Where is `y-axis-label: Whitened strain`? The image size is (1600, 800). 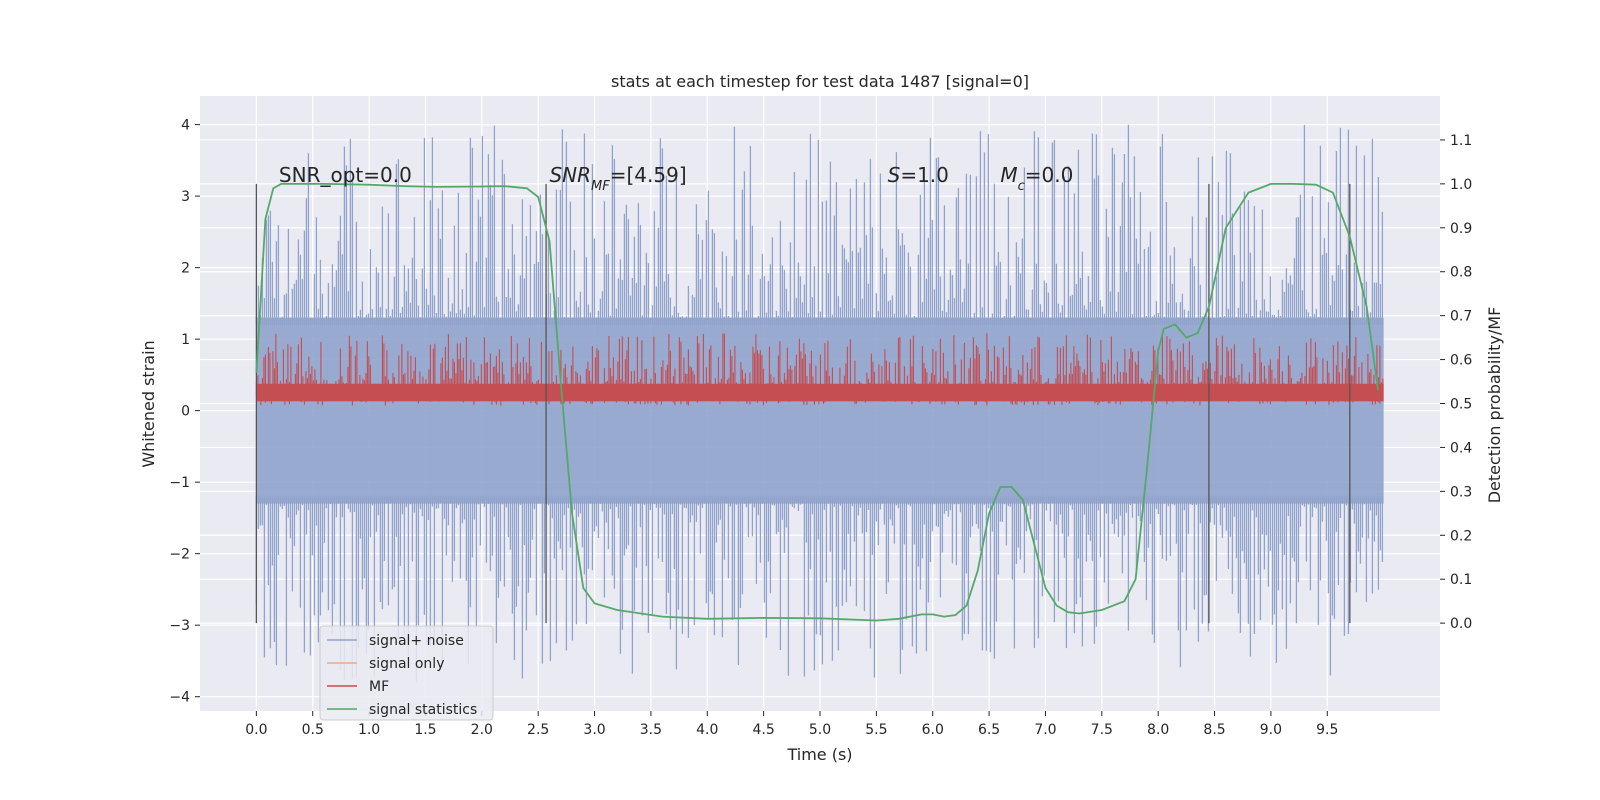 y-axis-label: Whitened strain is located at coordinates (148, 403).